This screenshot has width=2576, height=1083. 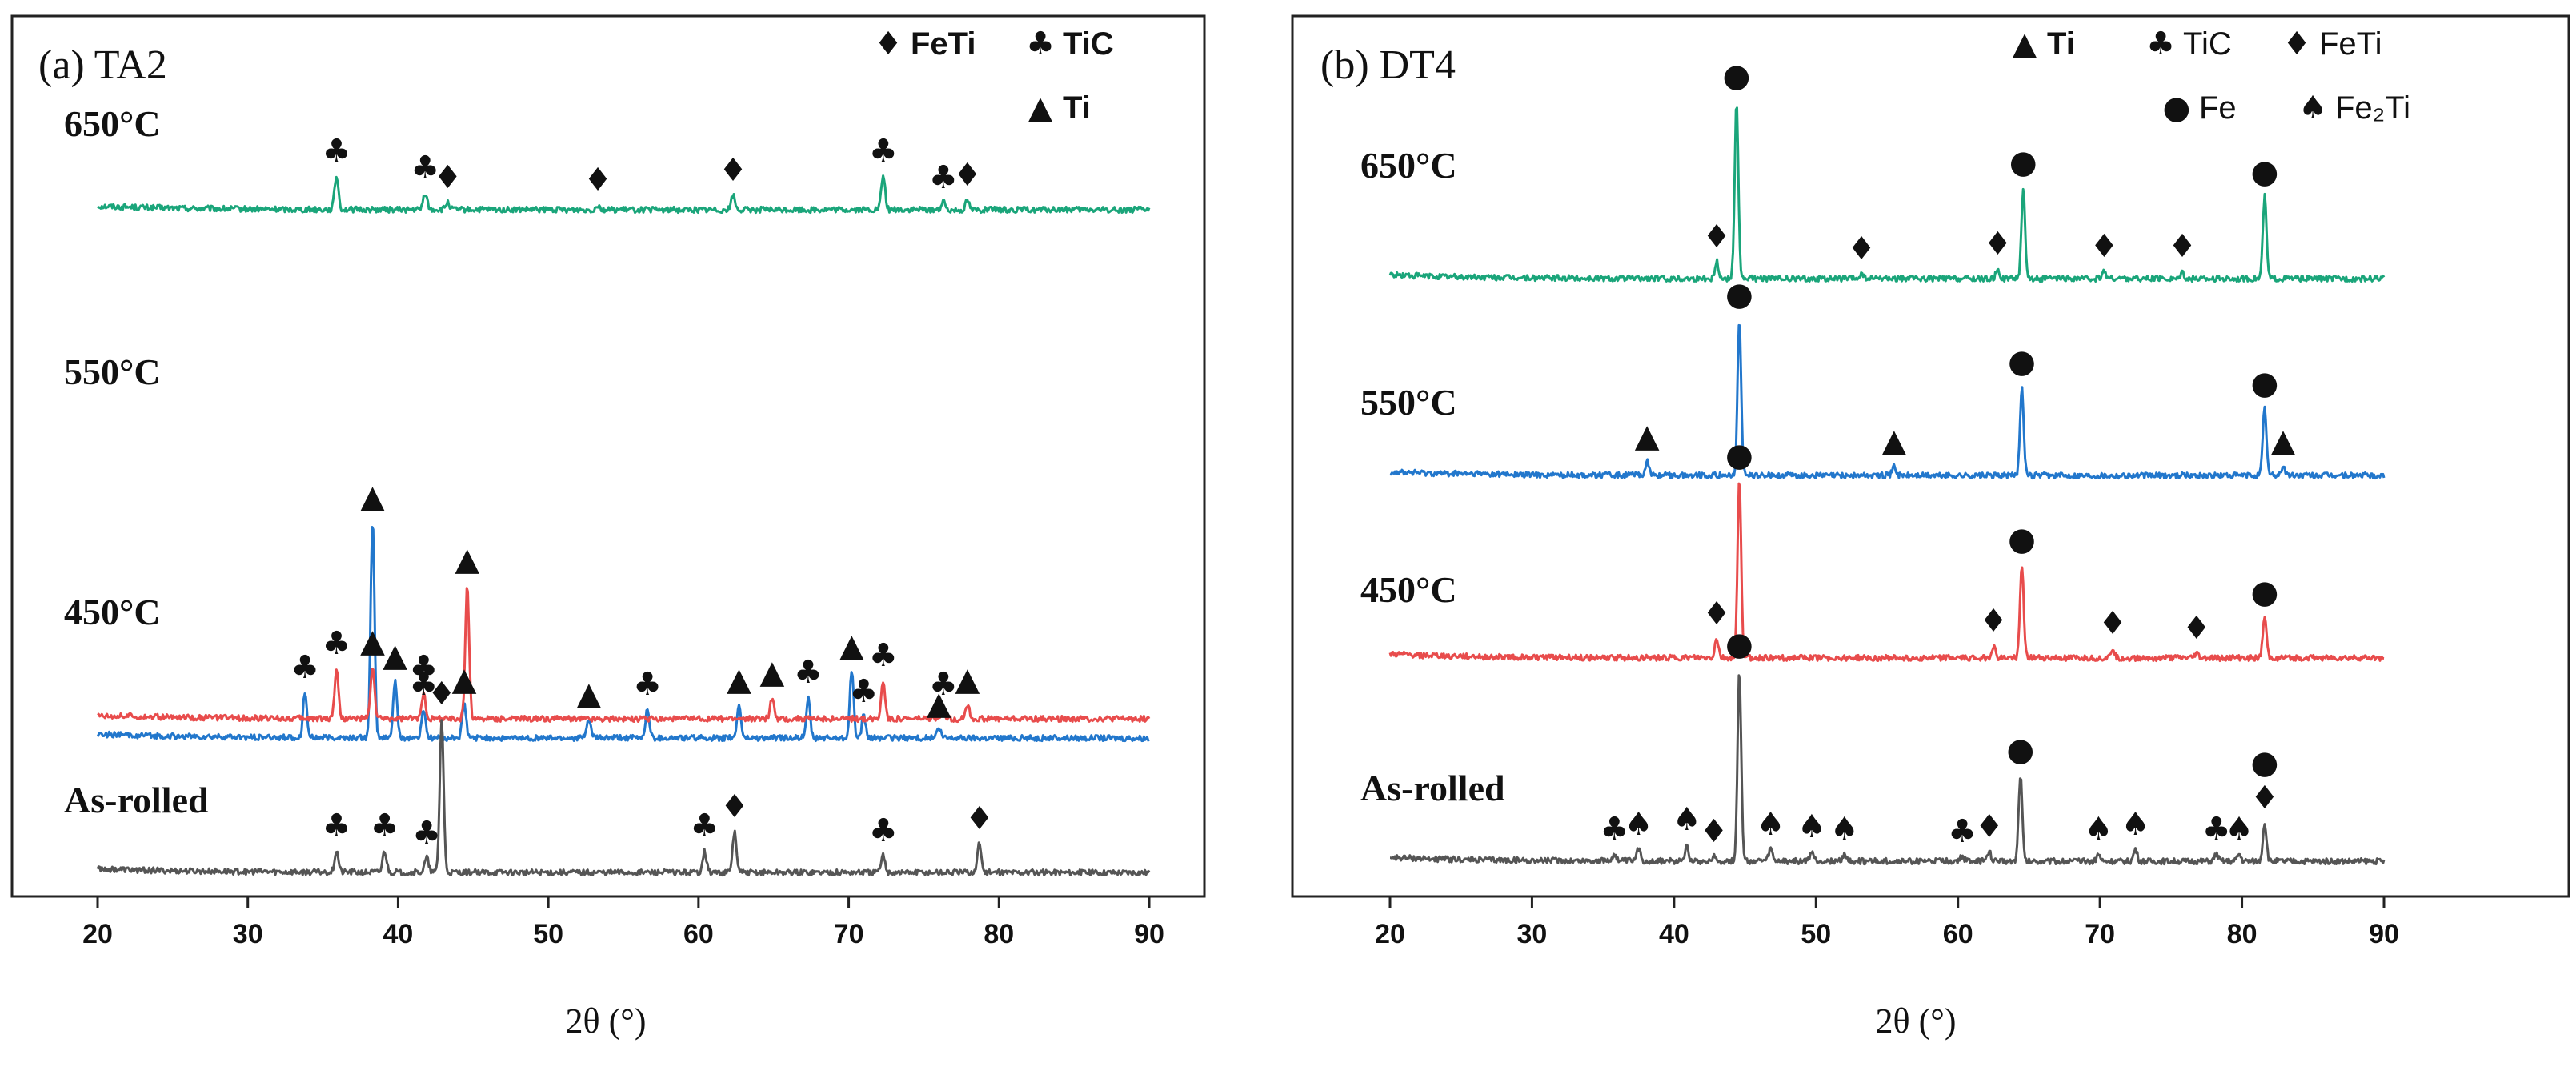 What do you see at coordinates (2218, 108) in the screenshot?
I see `legend-text: Fe` at bounding box center [2218, 108].